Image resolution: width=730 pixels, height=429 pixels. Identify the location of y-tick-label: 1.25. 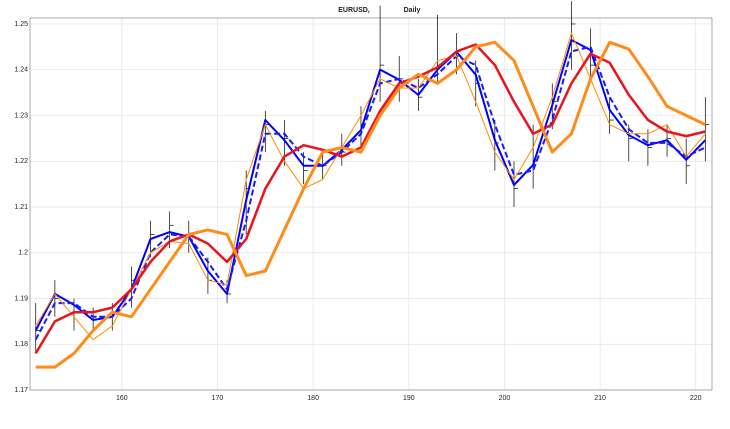
(21, 24).